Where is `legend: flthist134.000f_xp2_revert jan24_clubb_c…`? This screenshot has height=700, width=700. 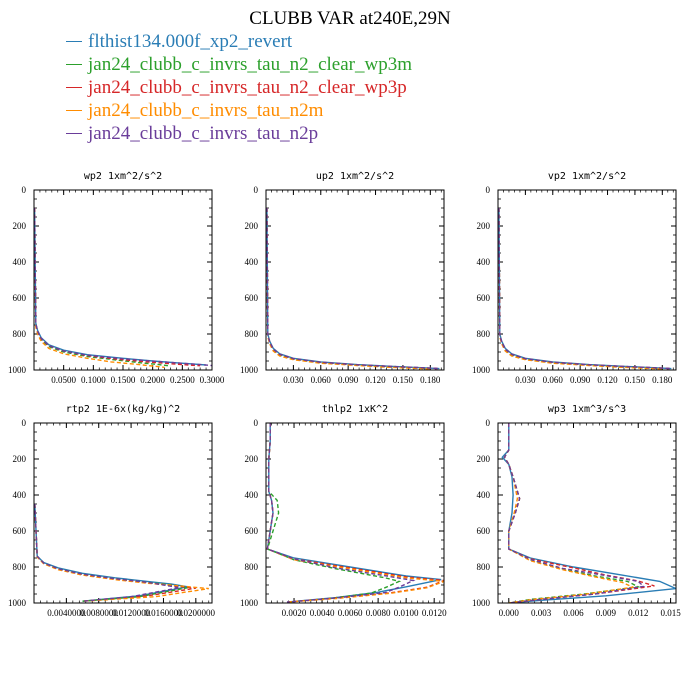
legend: flthist134.000f_xp2_revert jan24_clubb_c… is located at coordinates (239, 87).